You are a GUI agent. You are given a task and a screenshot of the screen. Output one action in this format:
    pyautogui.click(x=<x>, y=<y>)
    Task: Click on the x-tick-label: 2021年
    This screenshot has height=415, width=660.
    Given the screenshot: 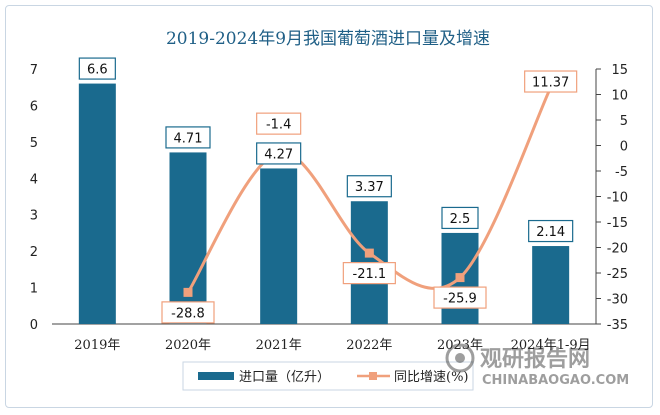 What is the action you would take?
    pyautogui.click(x=279, y=345)
    